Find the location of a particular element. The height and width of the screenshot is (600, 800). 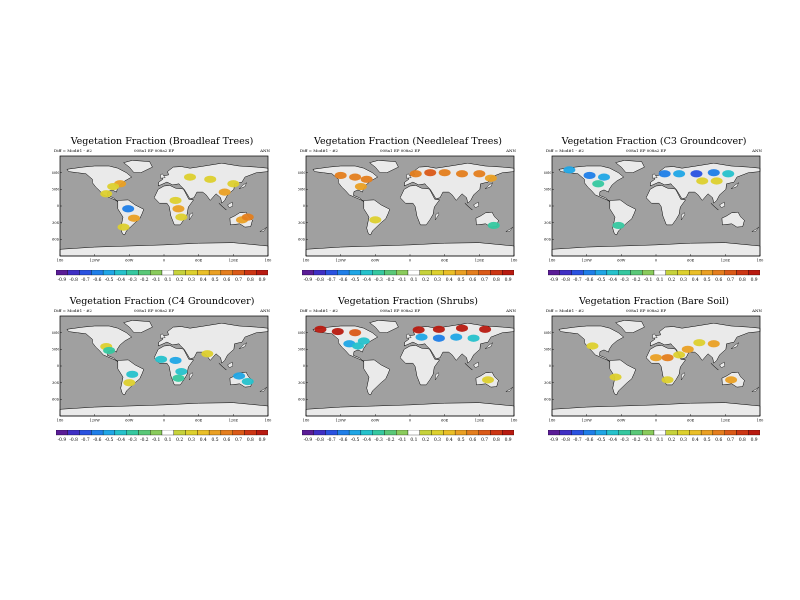

colorbar-label: -0.8 is located at coordinates (565, 440).